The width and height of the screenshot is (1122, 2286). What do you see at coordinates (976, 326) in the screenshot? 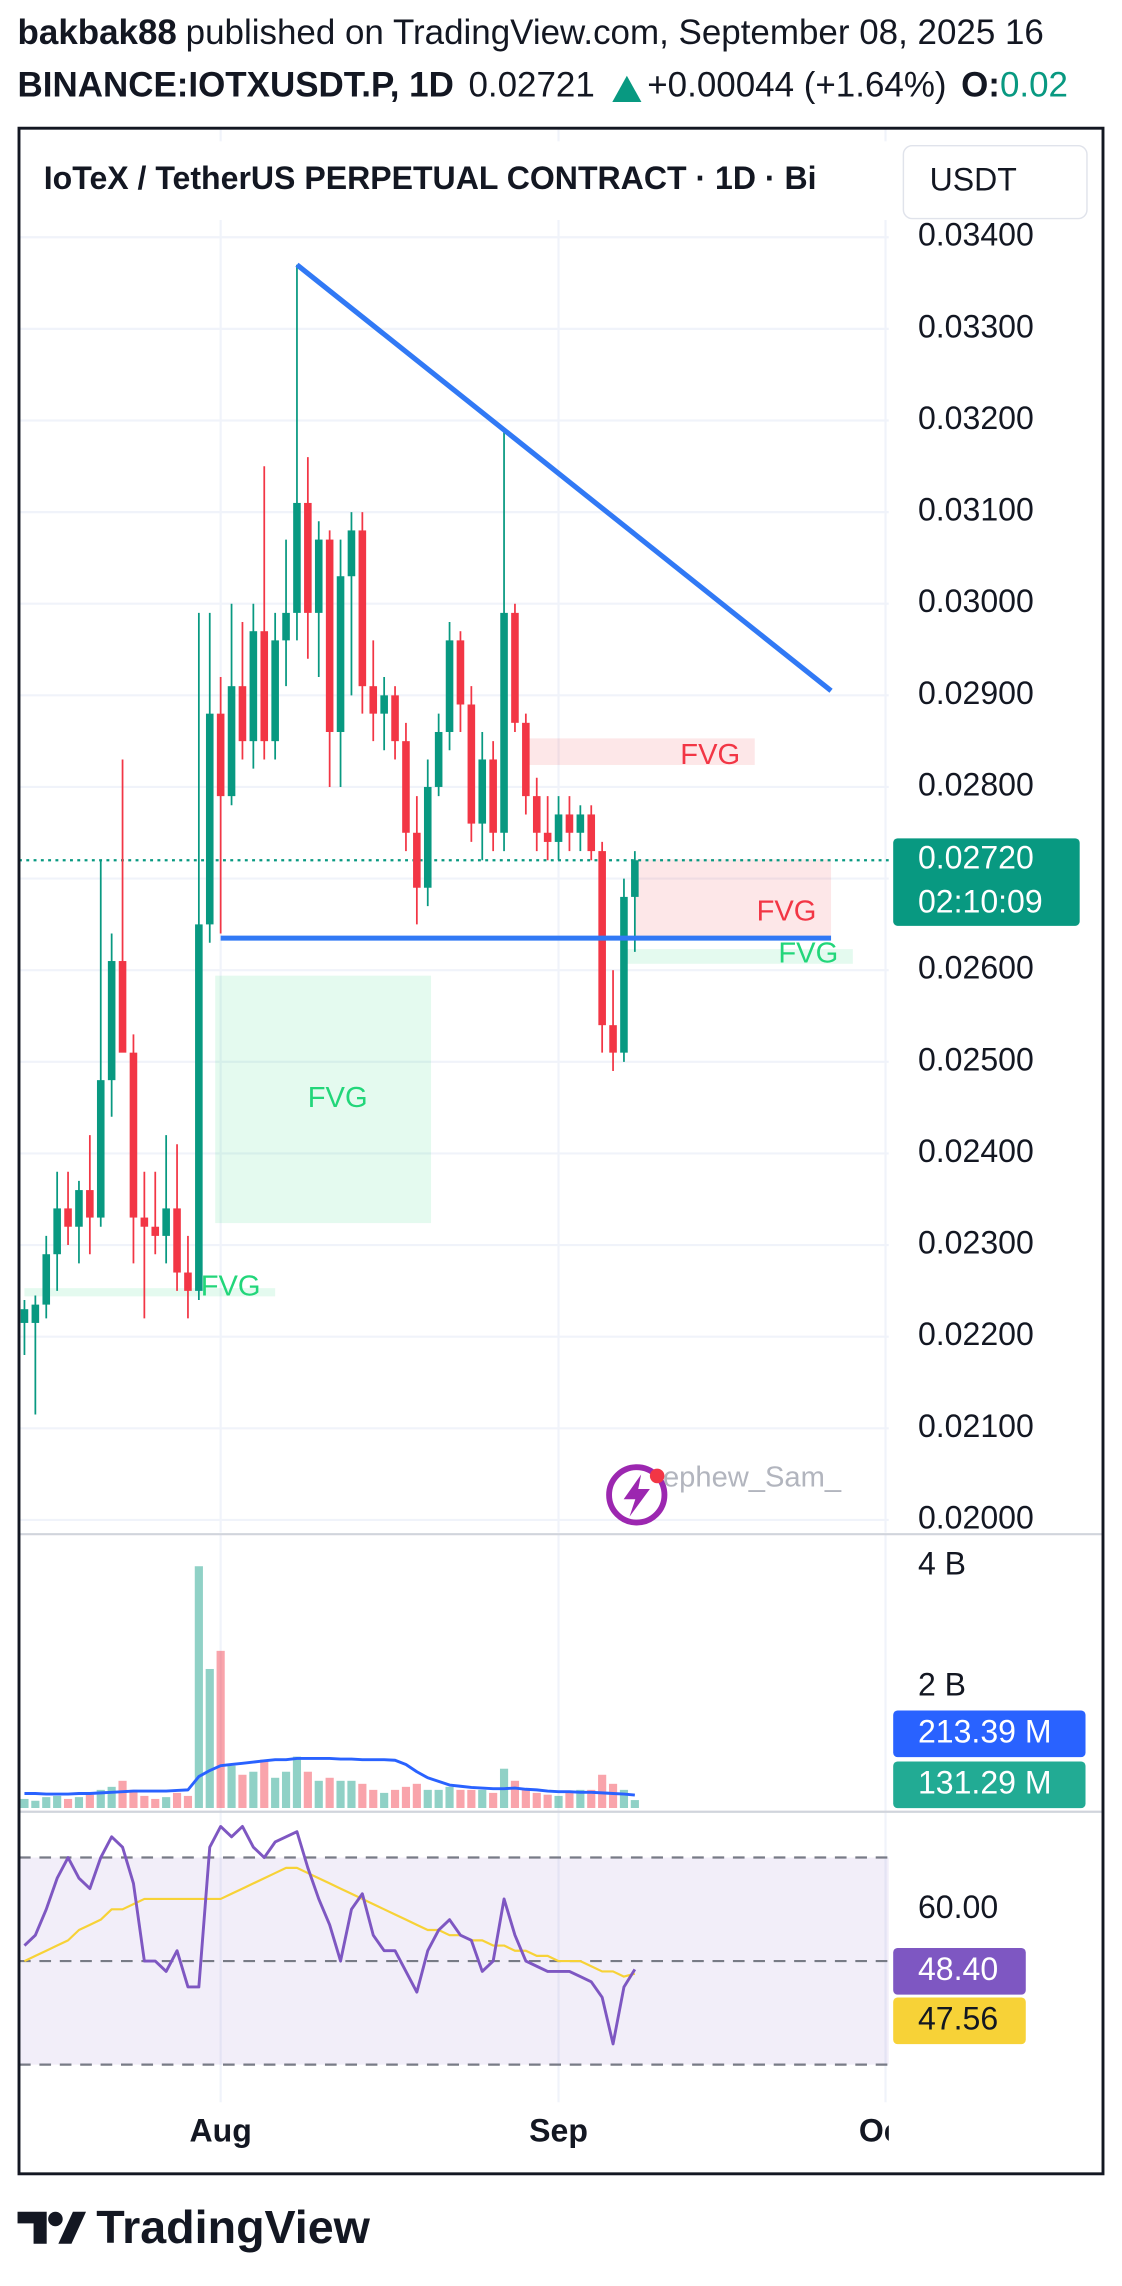
I see `y-tick-label: 0.03300` at bounding box center [976, 326].